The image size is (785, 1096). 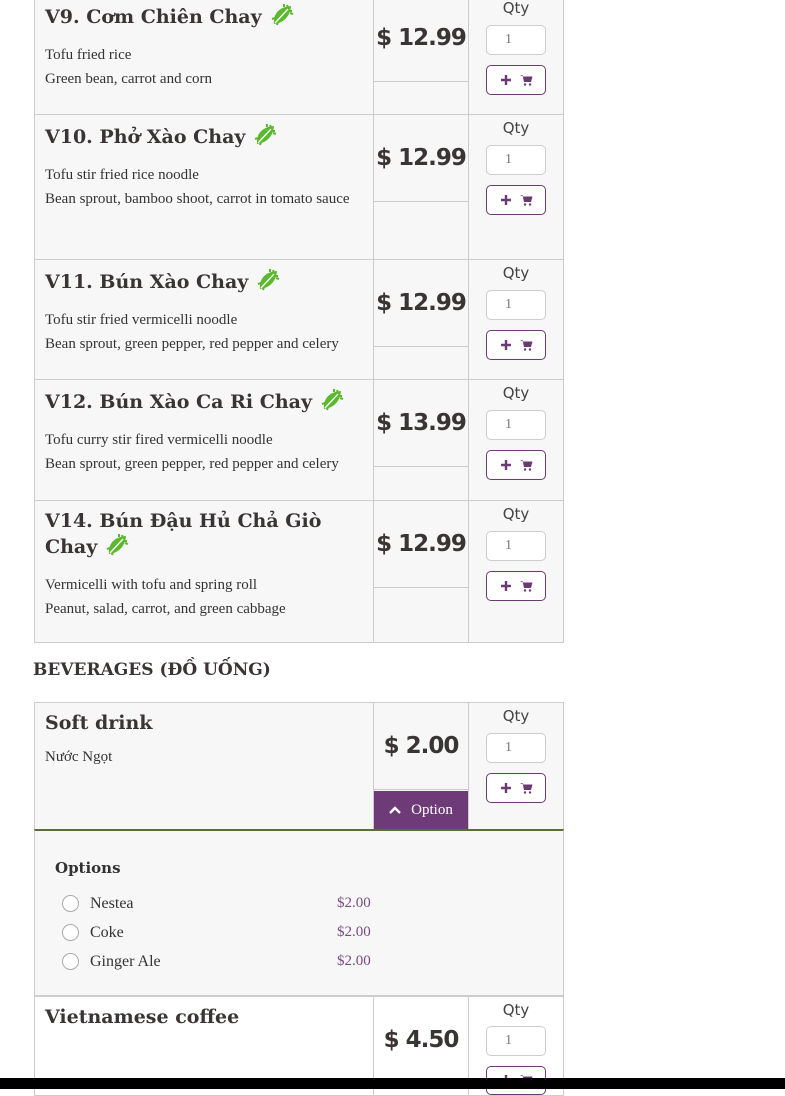 What do you see at coordinates (88, 868) in the screenshot?
I see `options-heading: Options` at bounding box center [88, 868].